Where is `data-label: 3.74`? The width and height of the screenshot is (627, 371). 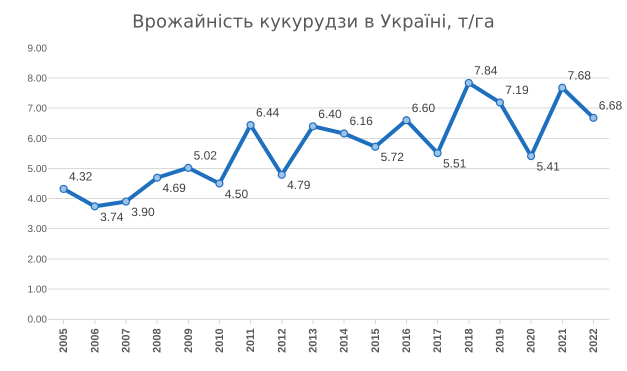 data-label: 3.74 is located at coordinates (112, 217).